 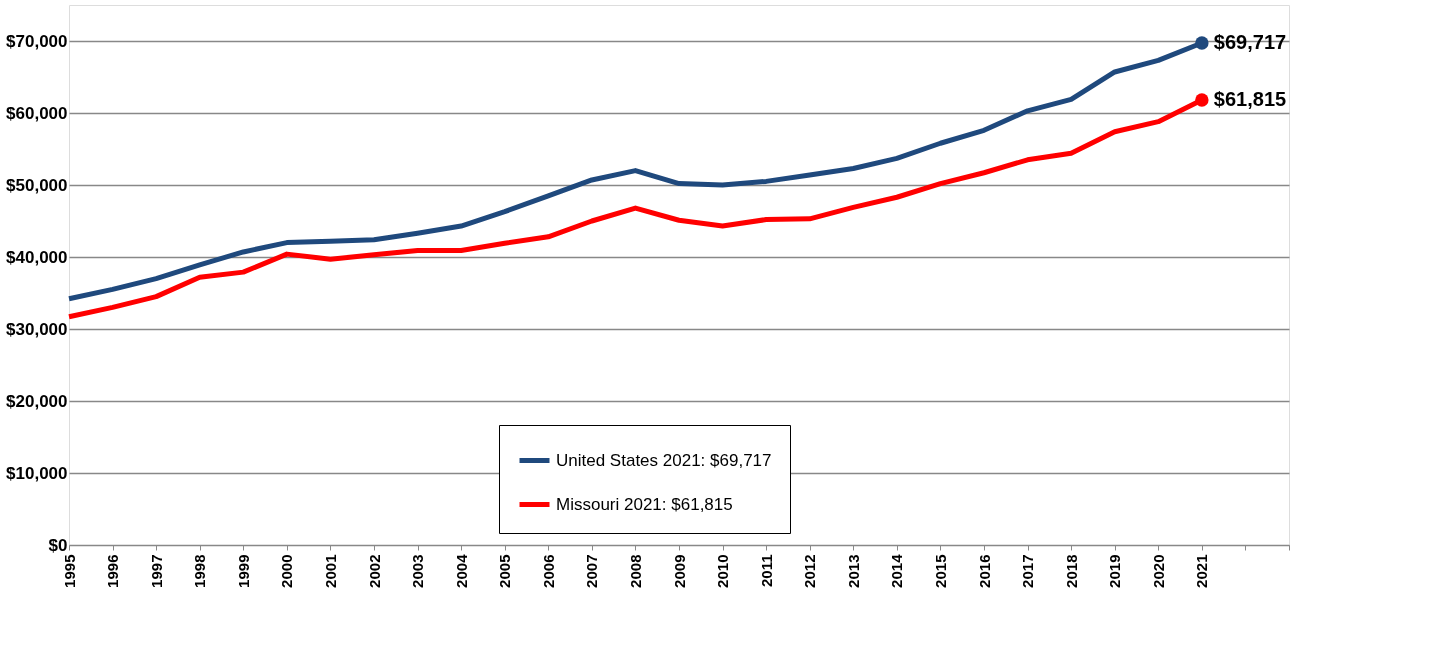 I want to click on x-tick-label: 2010, so click(x=723, y=571).